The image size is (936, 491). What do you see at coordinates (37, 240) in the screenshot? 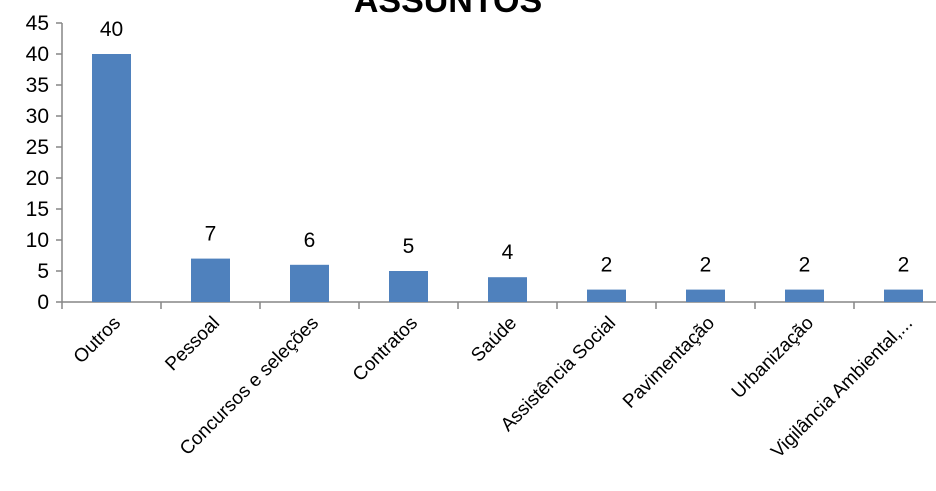
I see `y-tick-label: 10` at bounding box center [37, 240].